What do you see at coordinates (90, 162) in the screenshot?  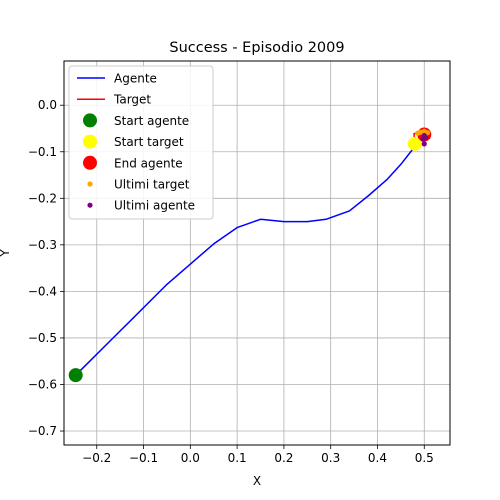 I see `legend-swatch-end-agente` at bounding box center [90, 162].